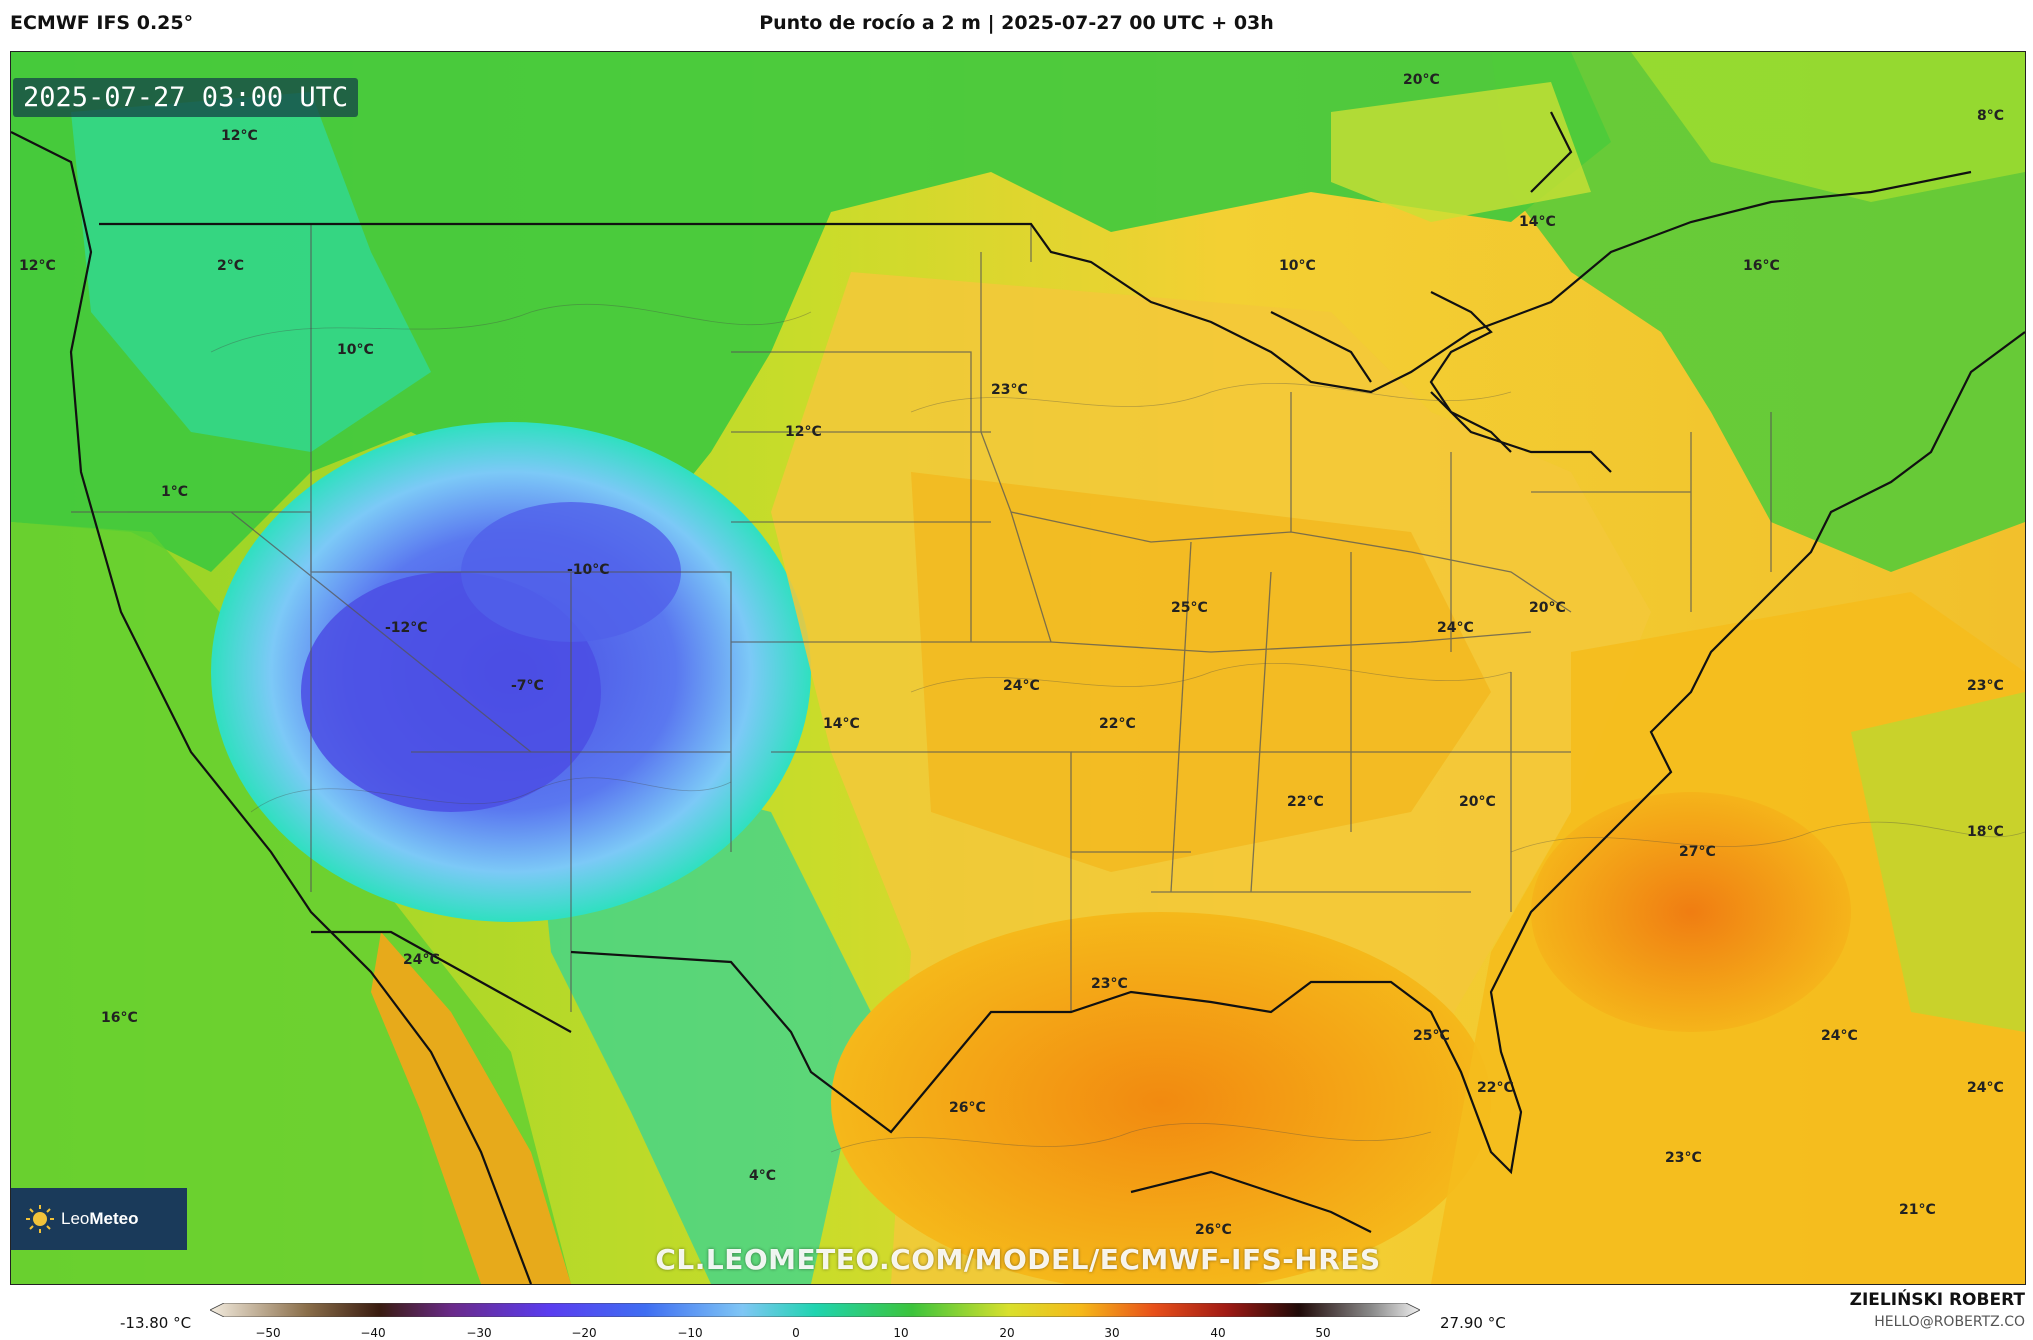 The height and width of the screenshot is (1340, 2033). What do you see at coordinates (1949, 1322) in the screenshot?
I see `author-email: HELLO@ROBERTZ.CO` at bounding box center [1949, 1322].